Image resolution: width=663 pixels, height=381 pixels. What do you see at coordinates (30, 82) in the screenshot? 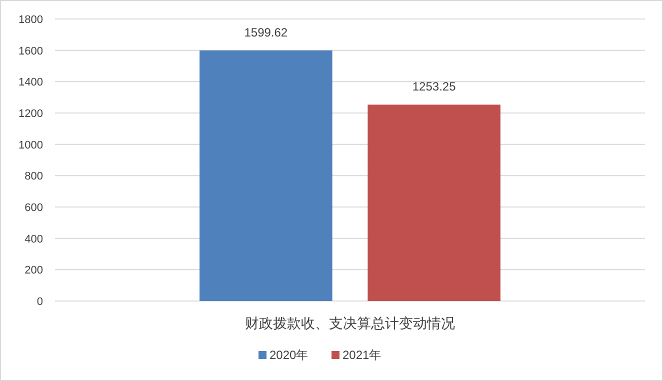
I see `ytick: 1400` at bounding box center [30, 82].